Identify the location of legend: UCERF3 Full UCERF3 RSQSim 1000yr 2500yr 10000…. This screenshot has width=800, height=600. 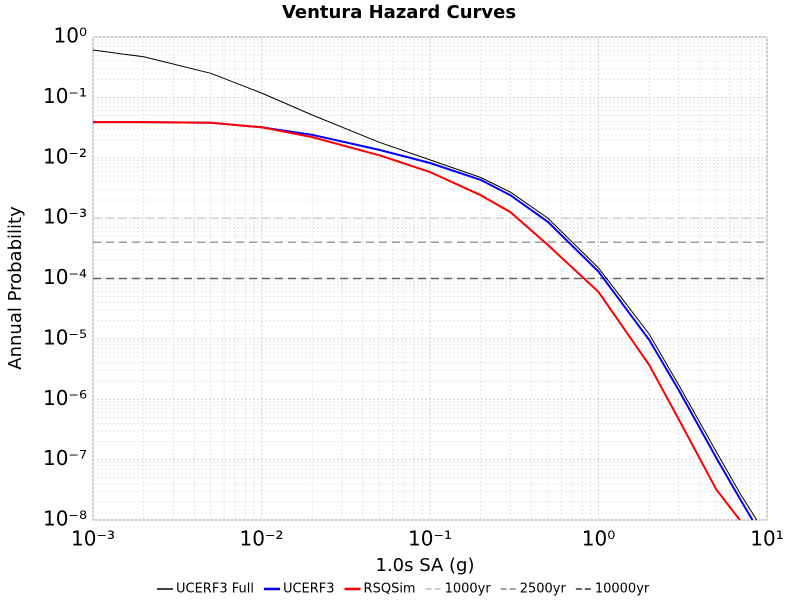
(403, 589).